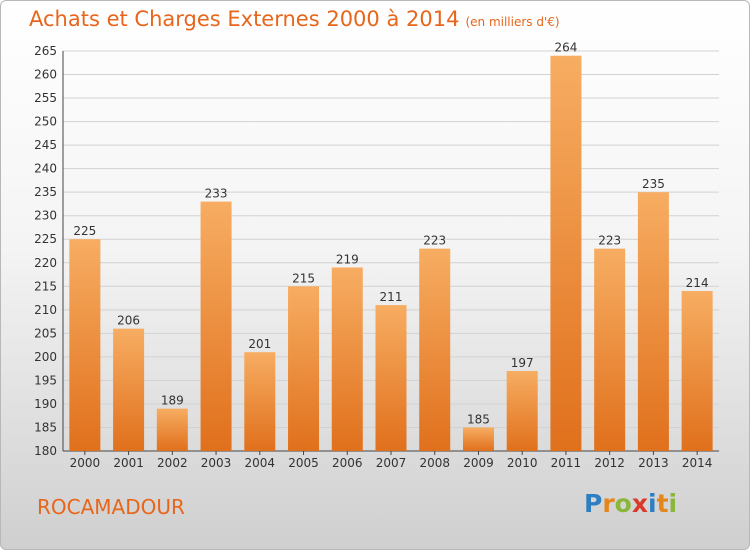  I want to click on x-tick-label: 2013, so click(653, 463).